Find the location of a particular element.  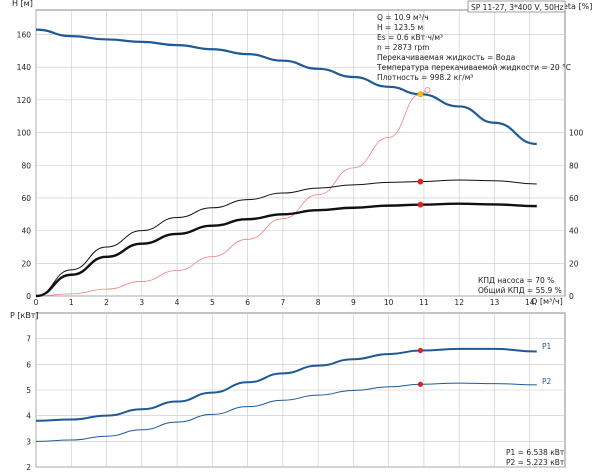

power-info-block: P1 = 6.538 кВт P2 = 5.223 кВт is located at coordinates (535, 457).